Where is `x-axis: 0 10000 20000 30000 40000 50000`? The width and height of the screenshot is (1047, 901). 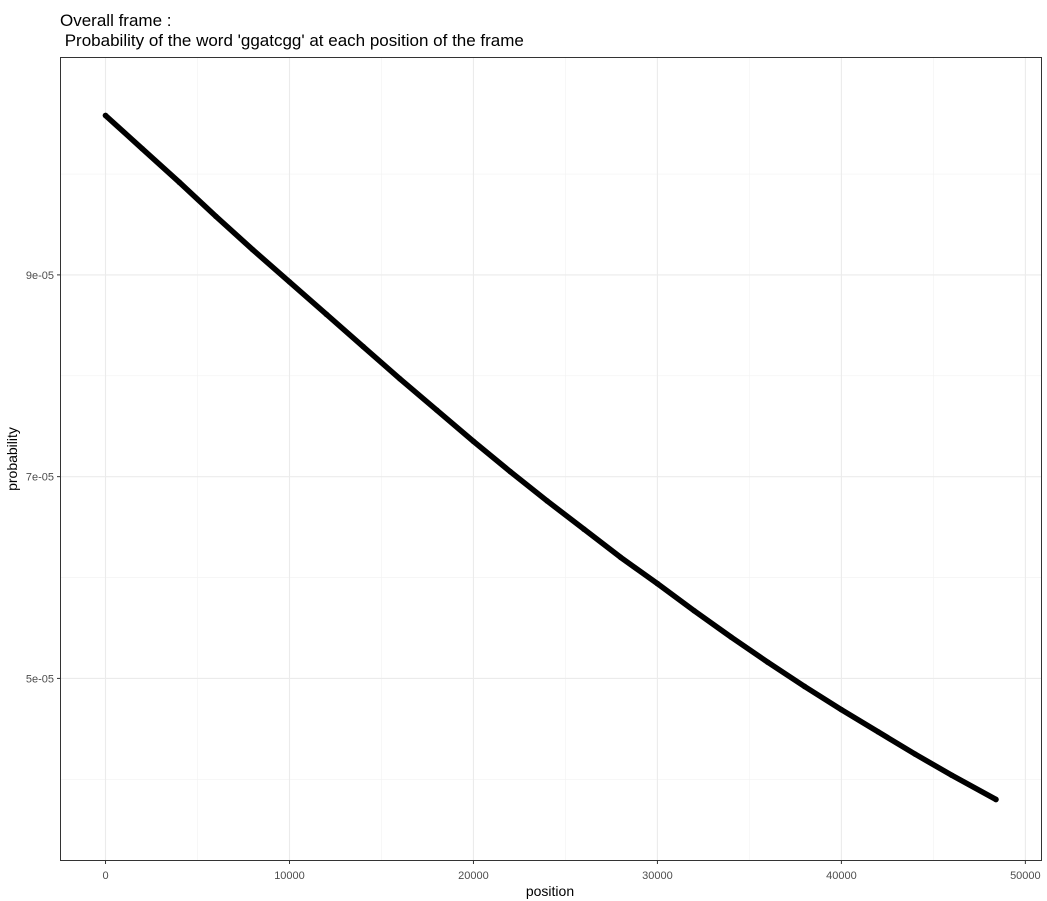 x-axis: 0 10000 20000 30000 40000 50000 is located at coordinates (571, 871).